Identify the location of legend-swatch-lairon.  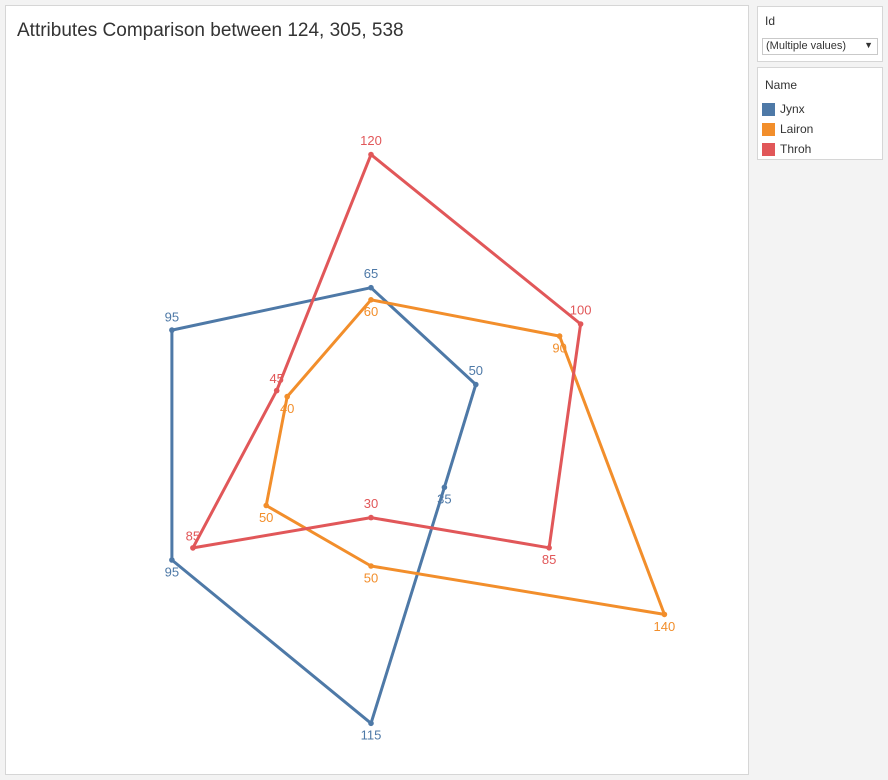
(768, 129).